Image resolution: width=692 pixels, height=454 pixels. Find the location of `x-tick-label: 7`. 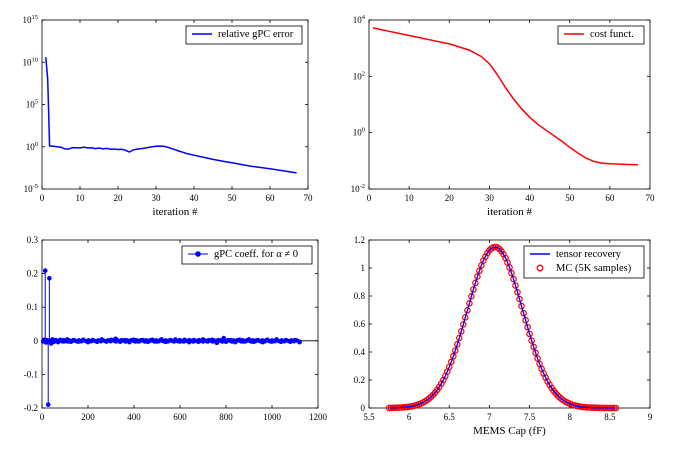

x-tick-label: 7 is located at coordinates (489, 417).